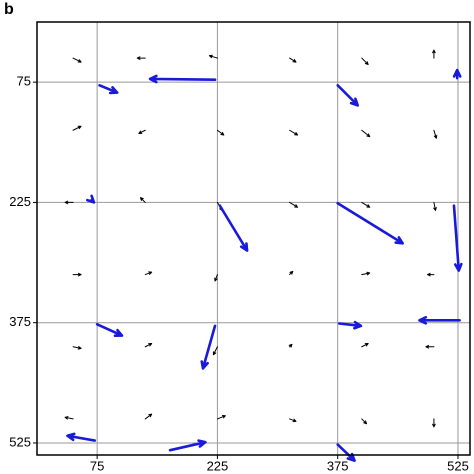 Image resolution: width=474 pixels, height=474 pixels. I want to click on x-tick-label: 525, so click(458, 465).